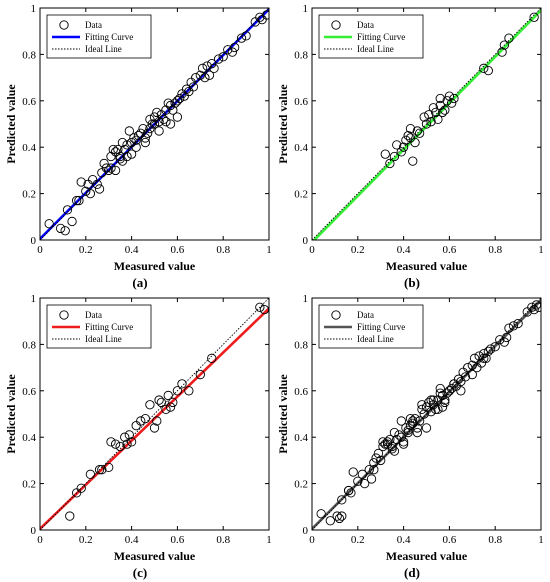 The width and height of the screenshot is (550, 582). I want to click on y-tick-label: 0.6, so click(29, 102).